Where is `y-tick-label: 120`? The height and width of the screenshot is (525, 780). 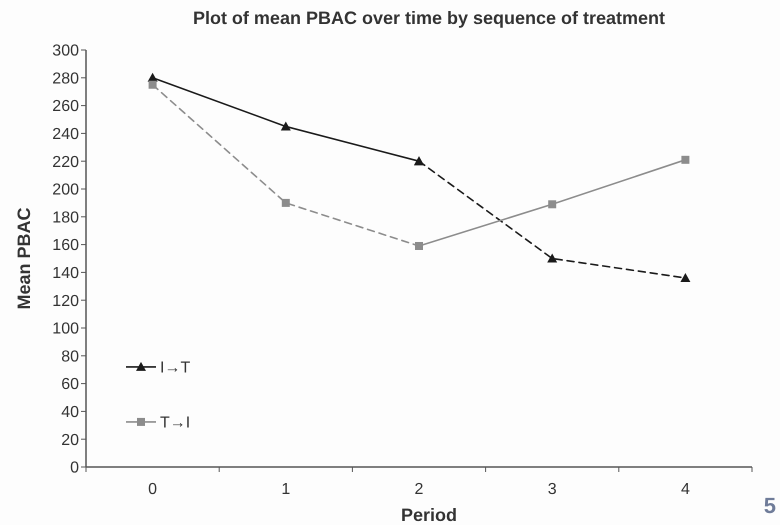
y-tick-label: 120 is located at coordinates (66, 301).